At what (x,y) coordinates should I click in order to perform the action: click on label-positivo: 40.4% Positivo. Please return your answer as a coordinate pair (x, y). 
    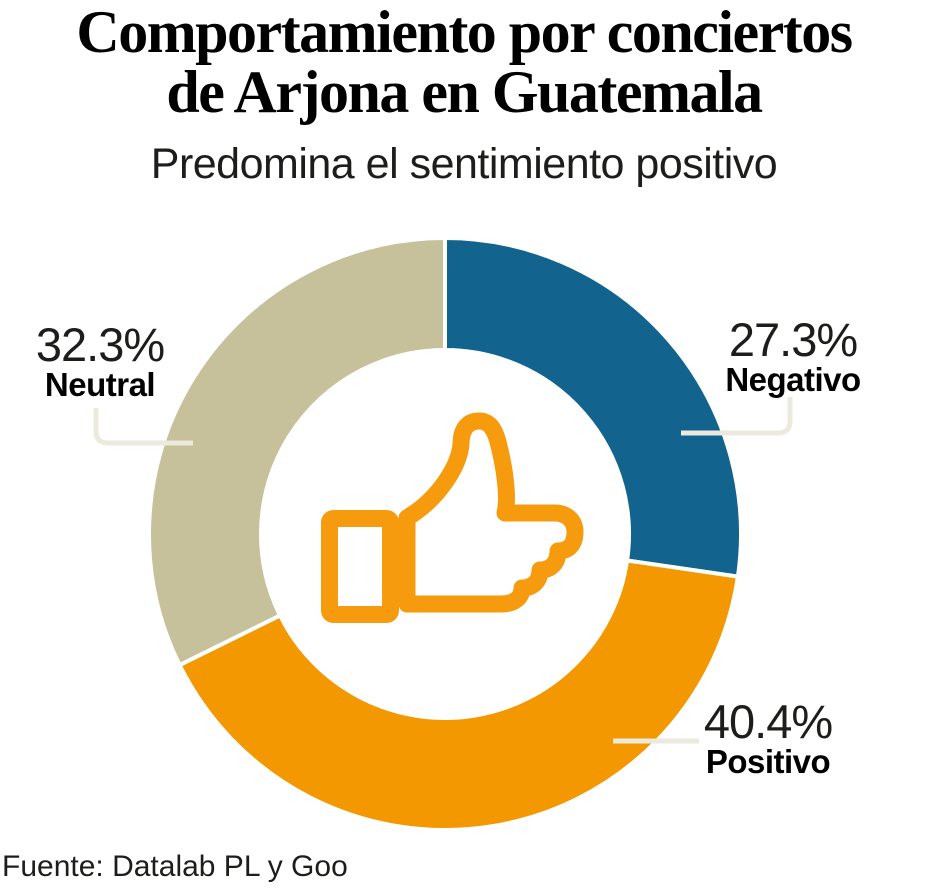
    Looking at the image, I should click on (768, 738).